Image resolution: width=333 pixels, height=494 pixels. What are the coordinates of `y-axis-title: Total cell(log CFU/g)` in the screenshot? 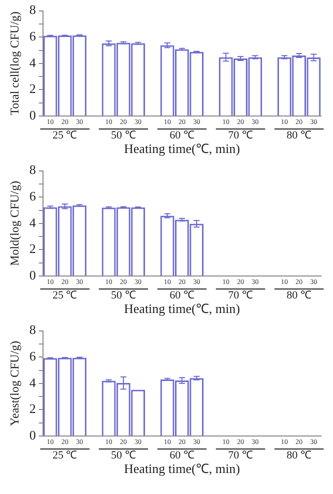 It's located at (14, 63).